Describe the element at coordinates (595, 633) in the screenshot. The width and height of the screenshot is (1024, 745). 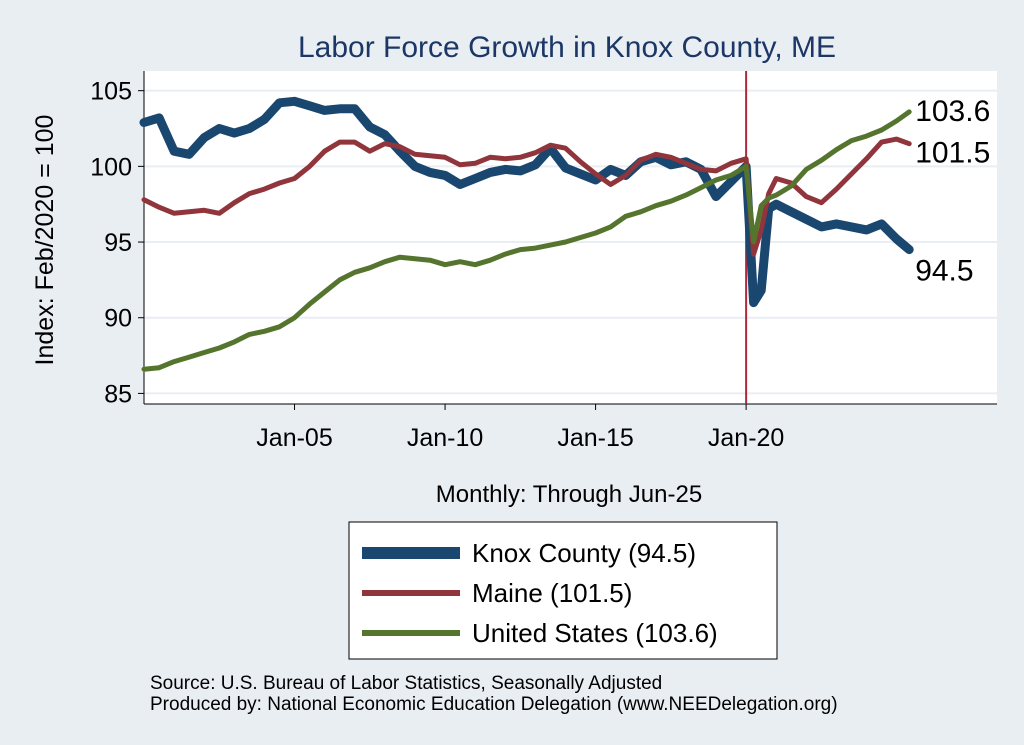
I see `legend-label-united-states: United States (103.6)` at that location.